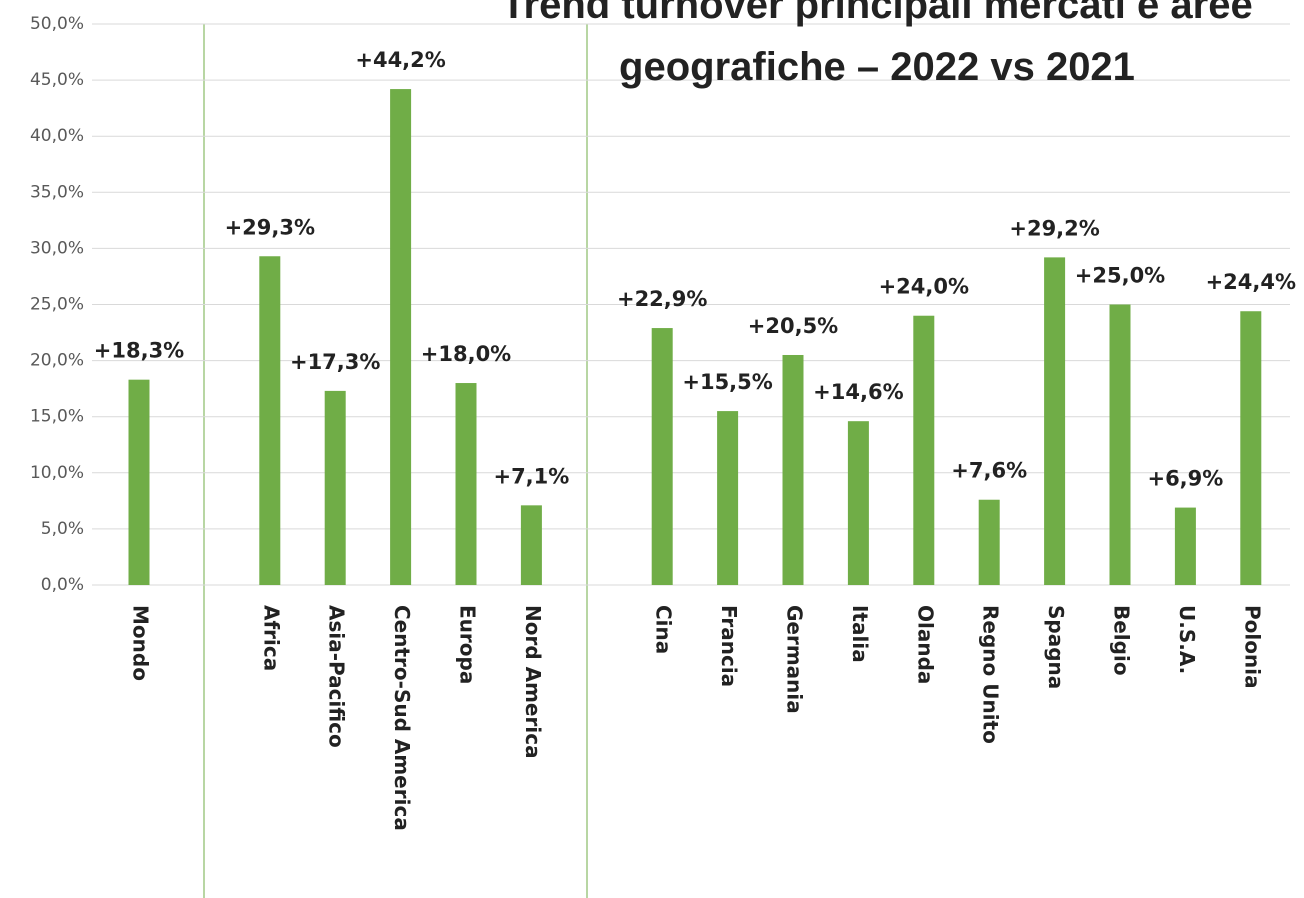 This screenshot has width=1304, height=898. Describe the element at coordinates (335, 362) in the screenshot. I see `data-label: +17,3%` at that location.